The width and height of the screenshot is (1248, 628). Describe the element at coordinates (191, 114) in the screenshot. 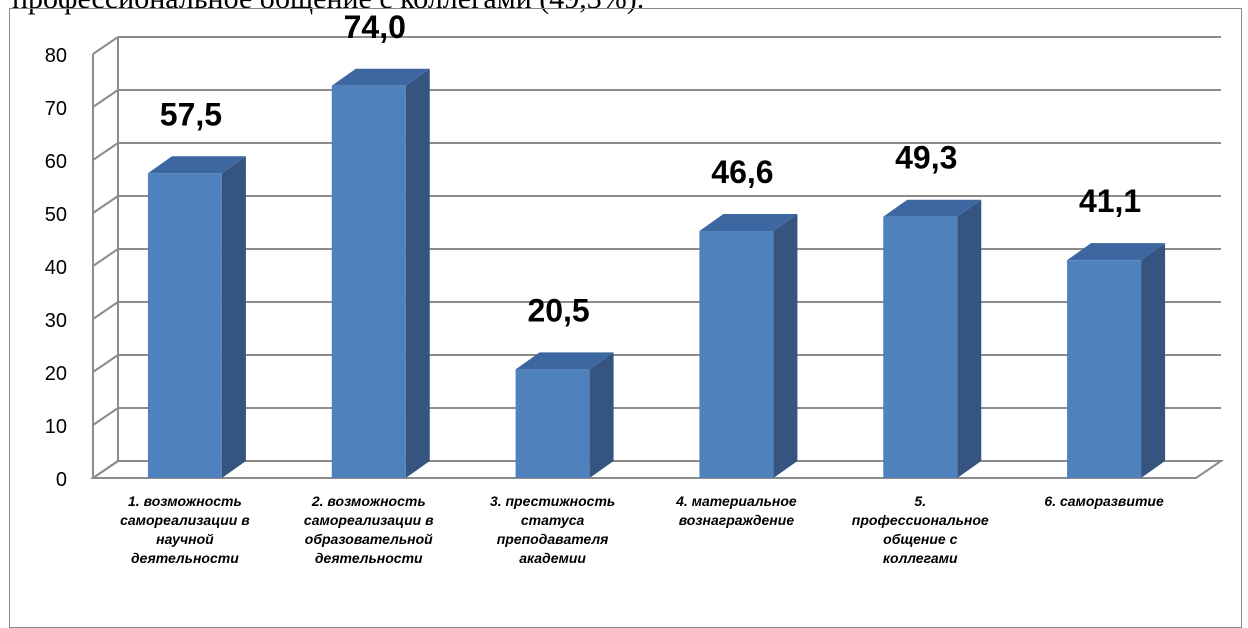

I see `data-label: 57,5` at that location.